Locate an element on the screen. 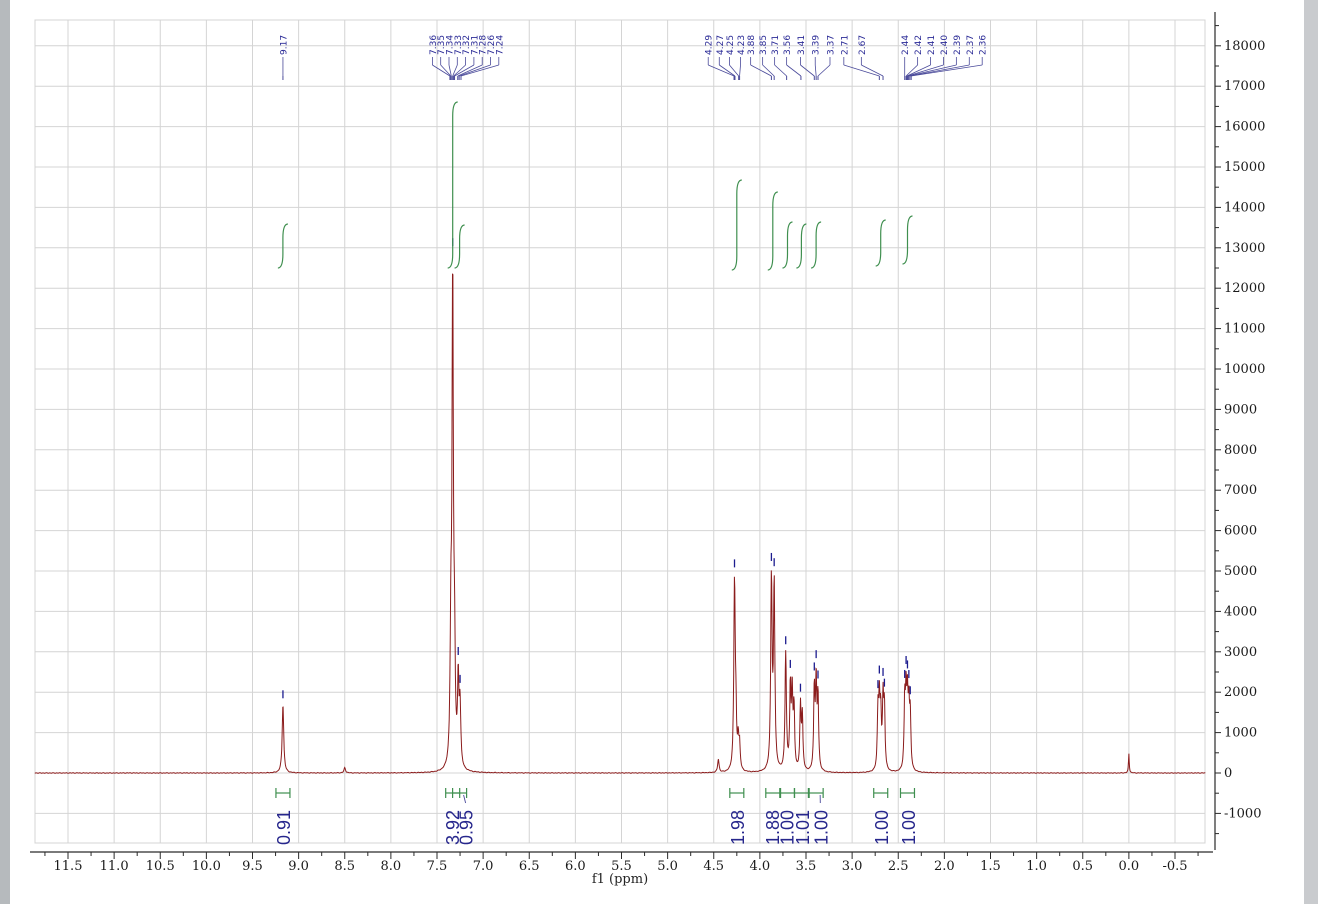  peak-ppm-label: 2.67 is located at coordinates (863, 45).